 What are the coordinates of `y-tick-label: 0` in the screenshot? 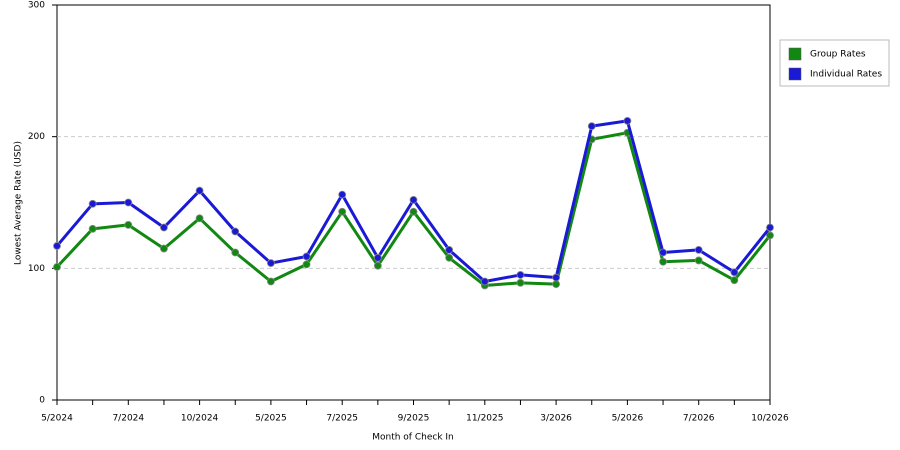 It's located at (42, 401).